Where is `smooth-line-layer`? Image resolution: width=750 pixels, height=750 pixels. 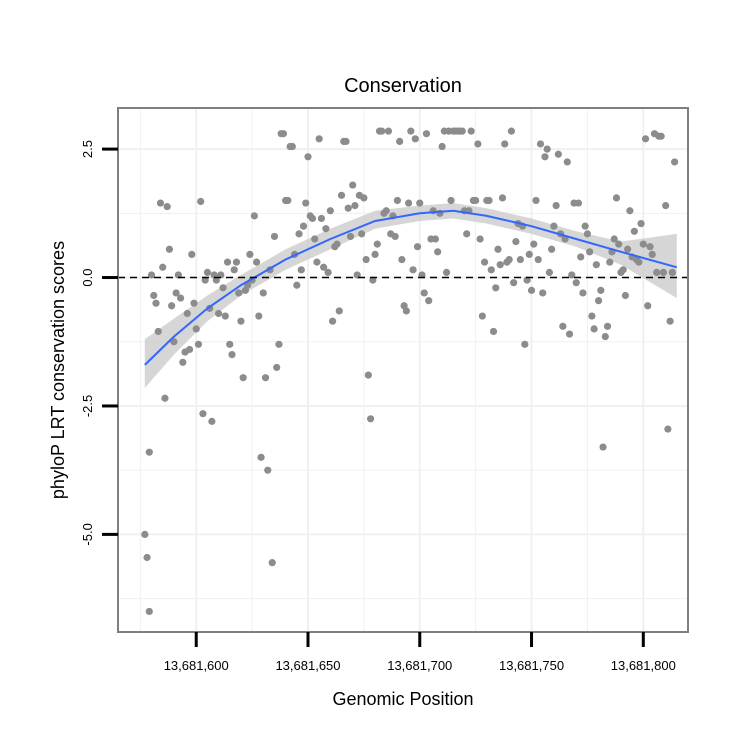
smooth-line-layer is located at coordinates (411, 287).